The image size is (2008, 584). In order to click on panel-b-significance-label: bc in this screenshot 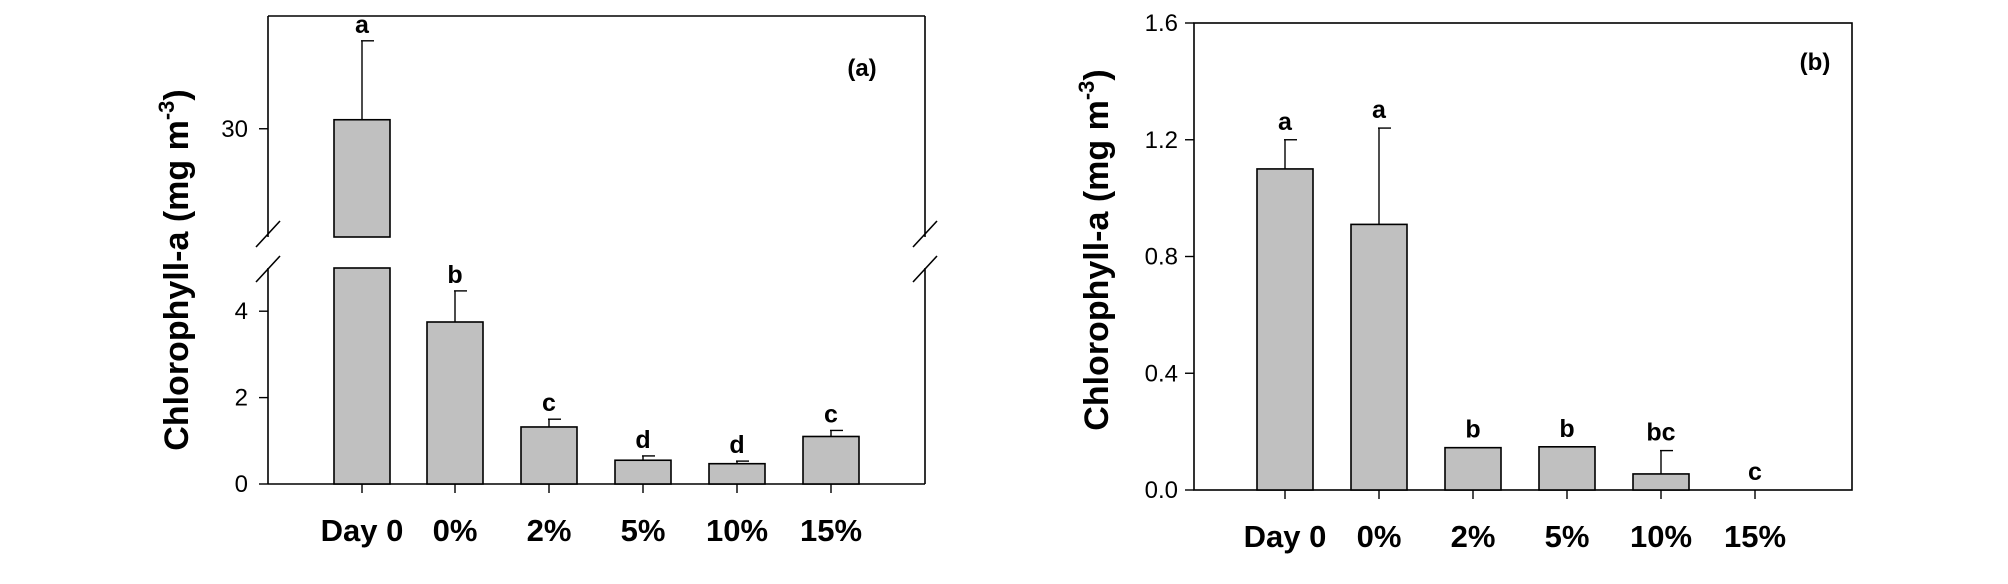, I will do `click(1660, 433)`.